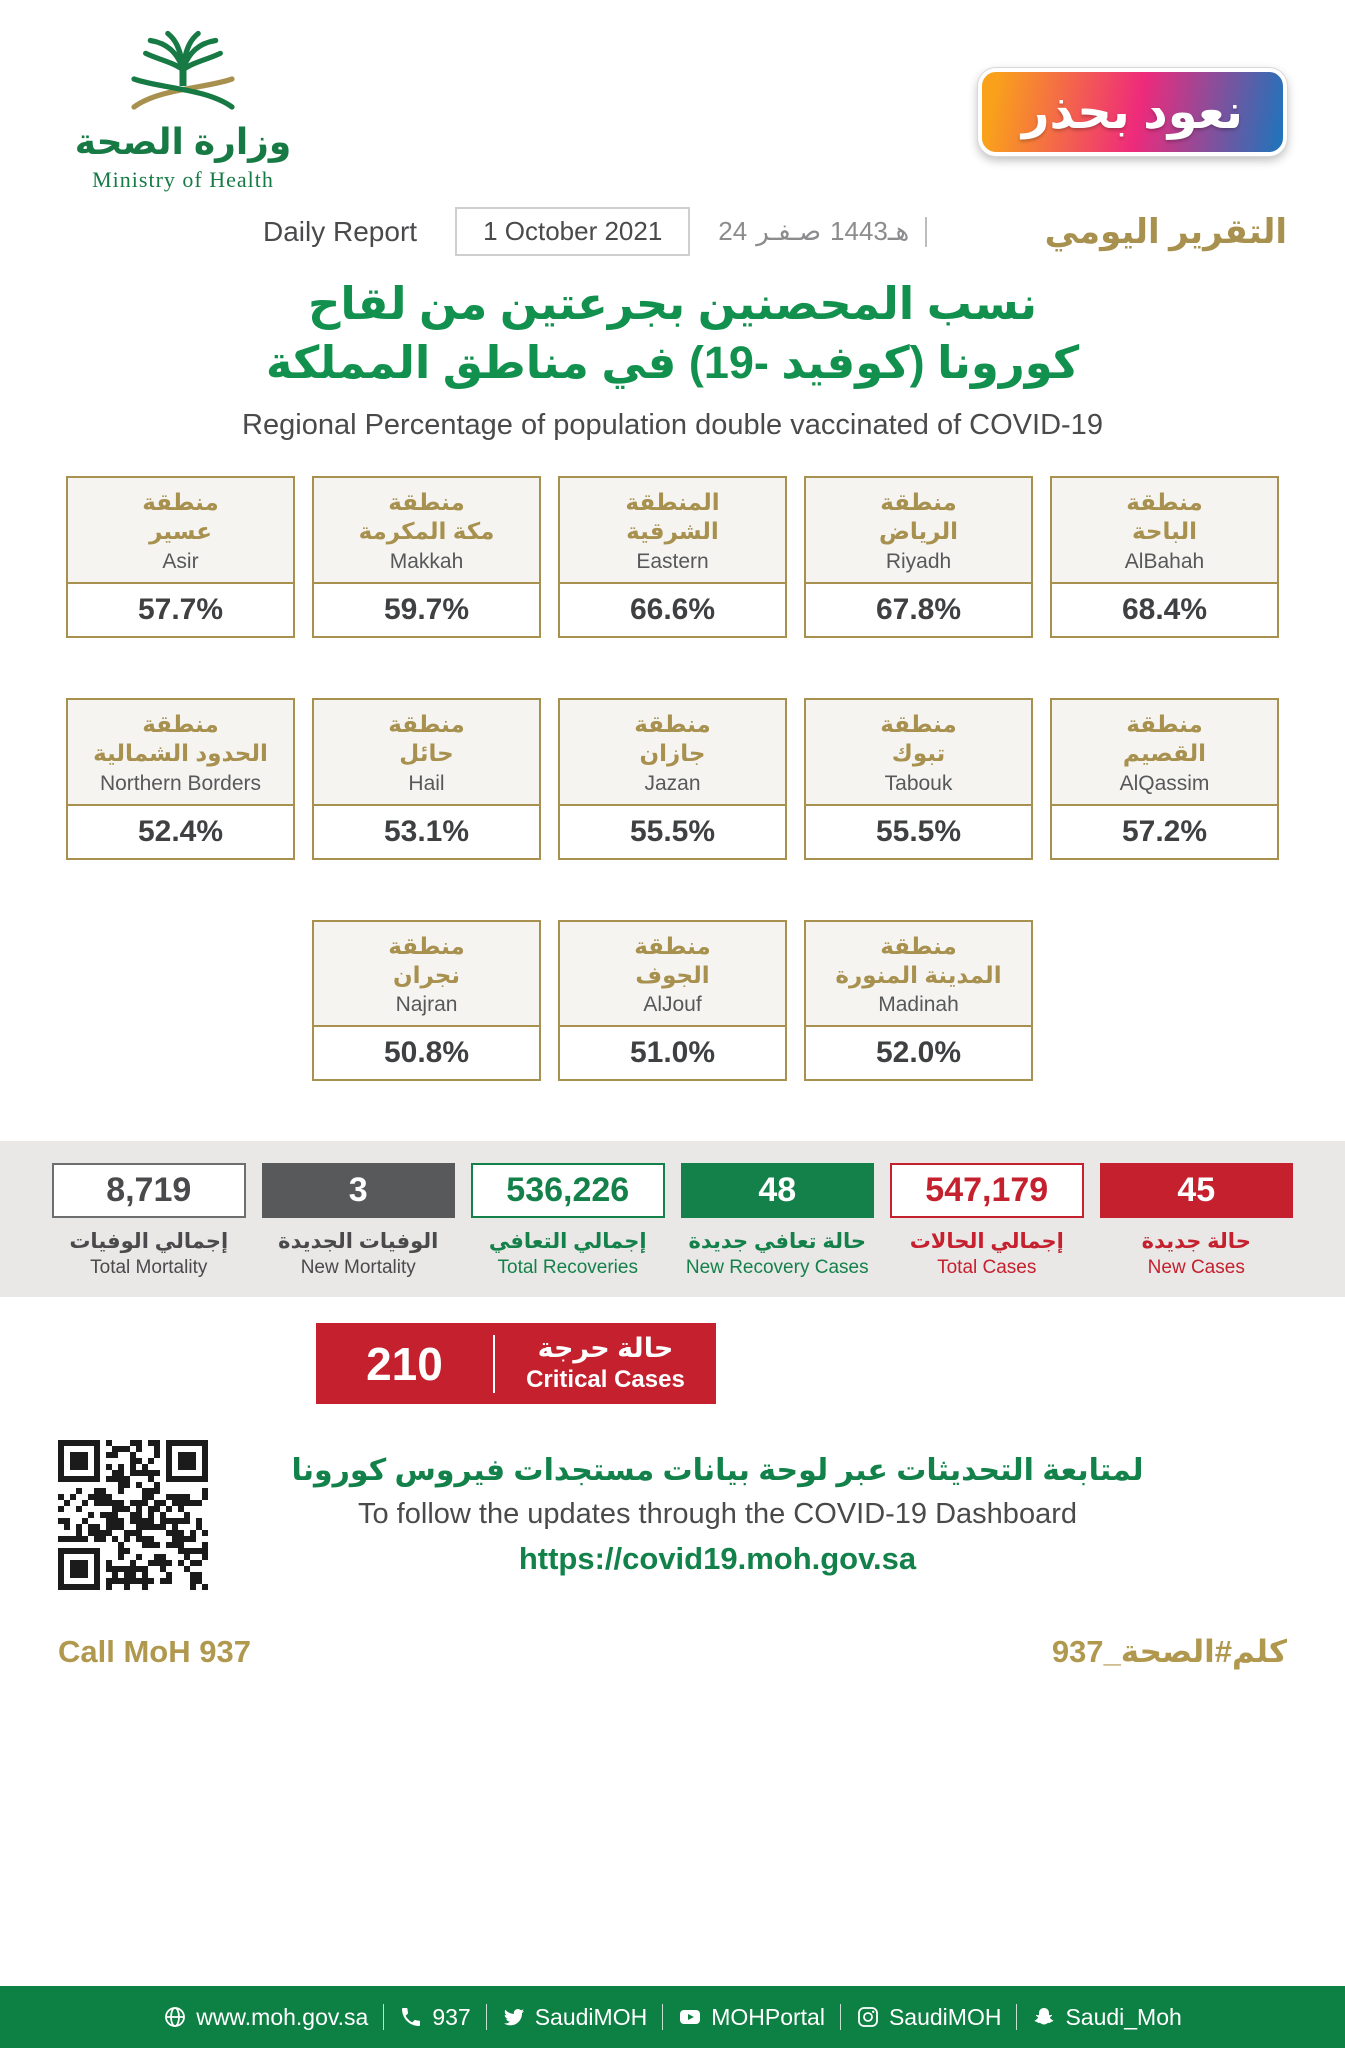 The image size is (1345, 2048). What do you see at coordinates (183, 141) in the screenshot?
I see `logo-name-arabic: وزارة الصحة` at bounding box center [183, 141].